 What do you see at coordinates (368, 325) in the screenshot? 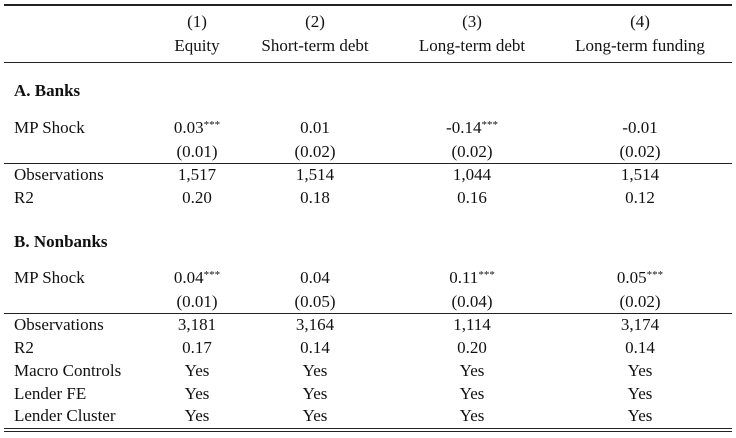
I see `panel-b-observations-row: Observations 3,181 3,164 1,114 3,174` at bounding box center [368, 325].